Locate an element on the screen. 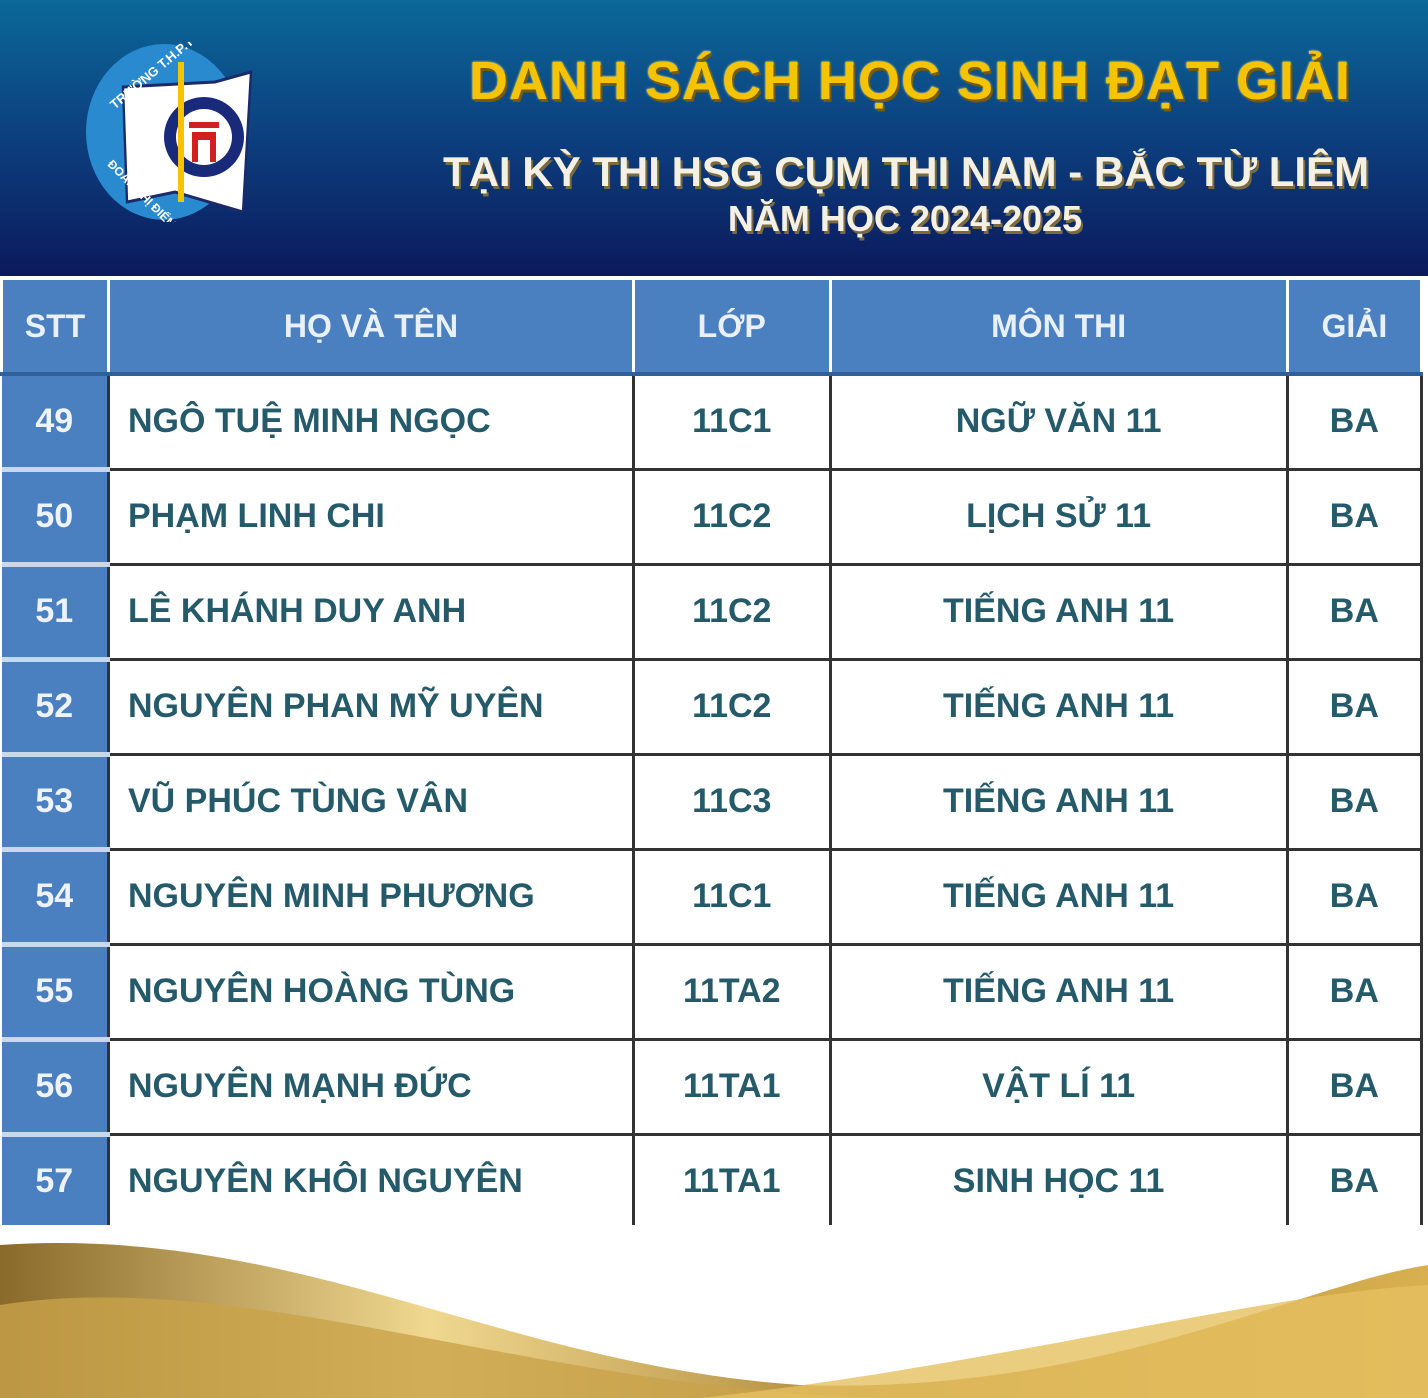  col-name-cell: NGUYÊN KHÔI NGUYÊN is located at coordinates (371, 1181).